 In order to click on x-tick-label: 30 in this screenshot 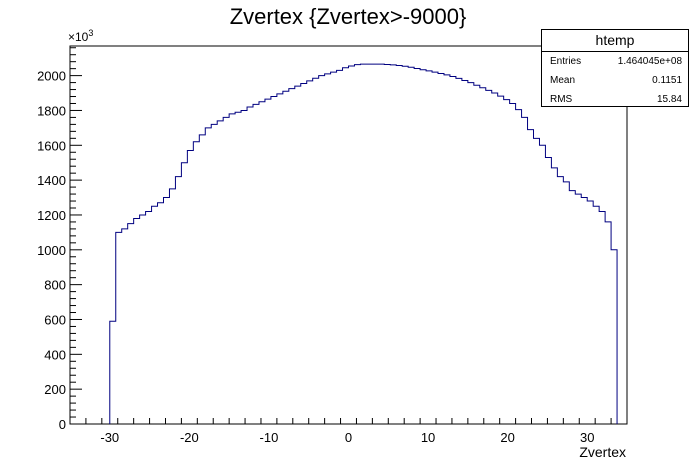, I will do `click(587, 437)`.